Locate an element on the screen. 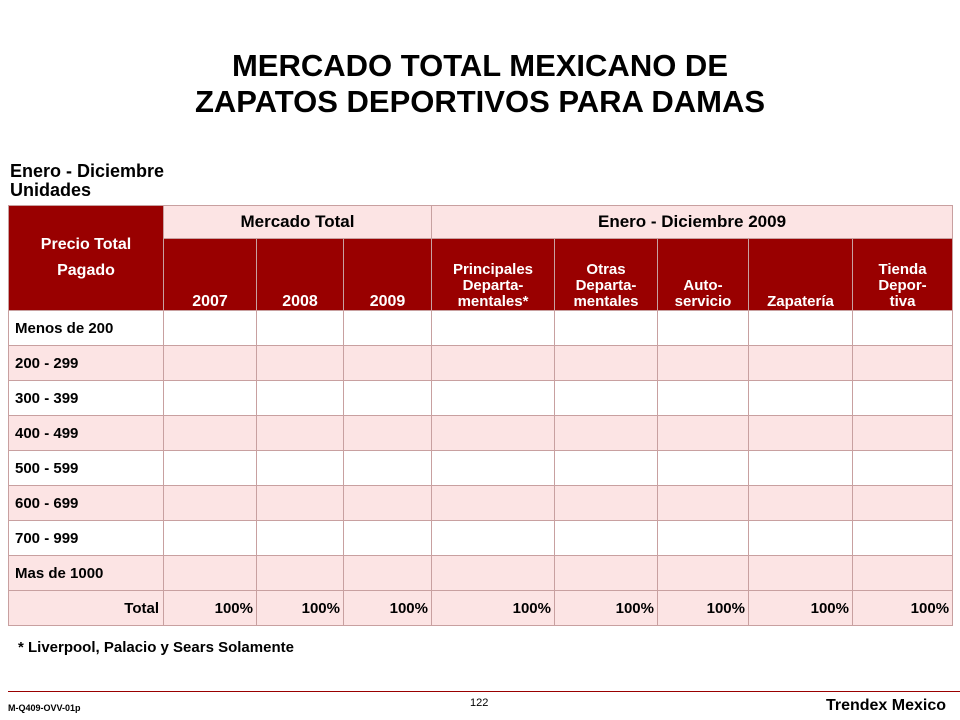 This screenshot has height=720, width=960. document-code: M-Q409-OVV-01p is located at coordinates (44, 708).